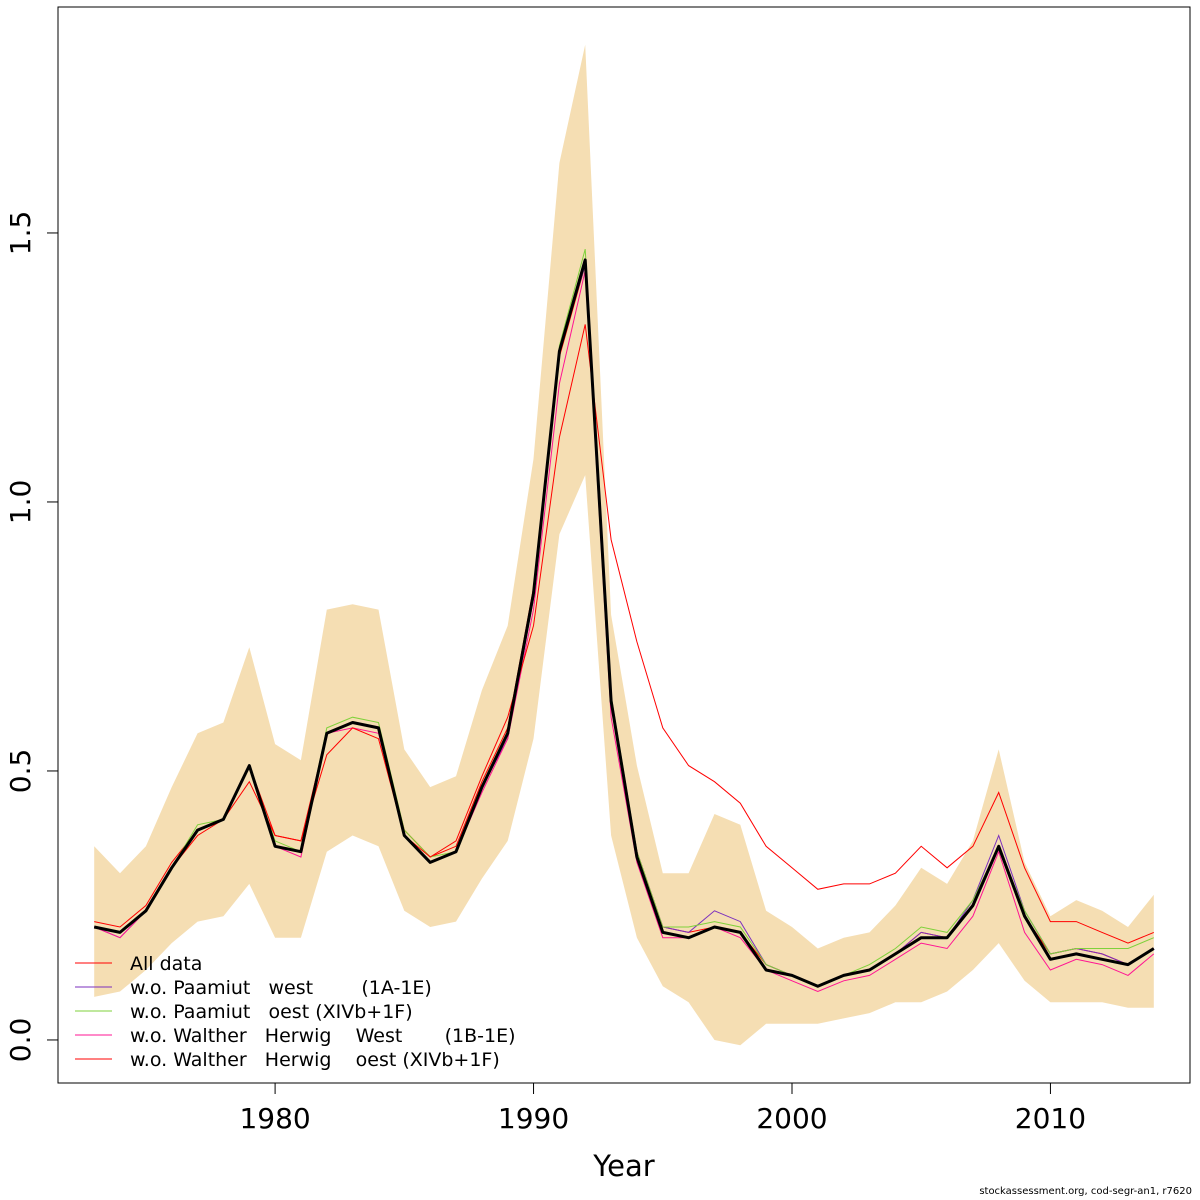 Image resolution: width=1200 pixels, height=1200 pixels. What do you see at coordinates (20, 1040) in the screenshot?
I see `y-tick-label: 0.0` at bounding box center [20, 1040].